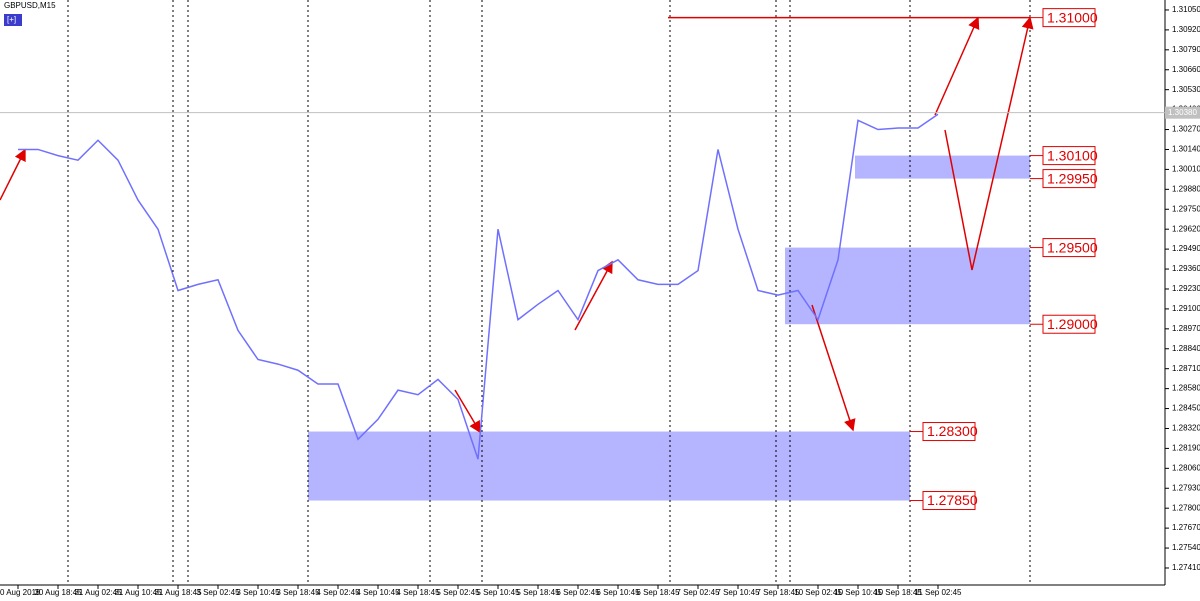  I want to click on y-tick-label: 1.31050, so click(1186, 9).